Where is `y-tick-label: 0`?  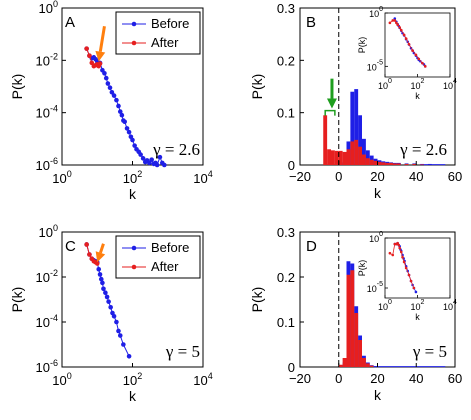 y-tick-label: 0 is located at coordinates (291, 367).